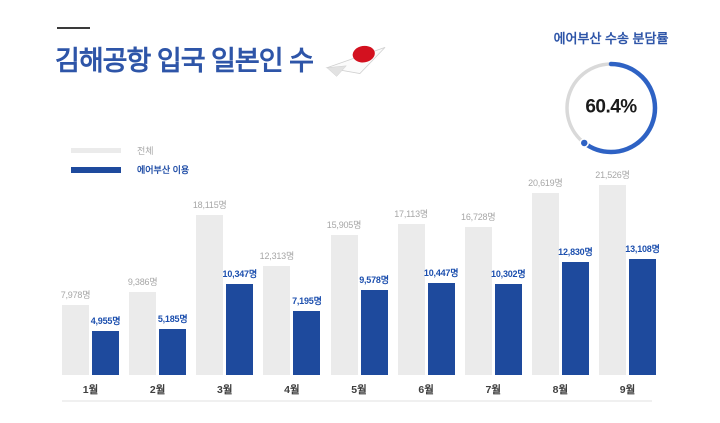 This screenshot has height=423, width=720. Describe the element at coordinates (374, 280) in the screenshot. I see `bar-value-label: 9,578명` at that location.